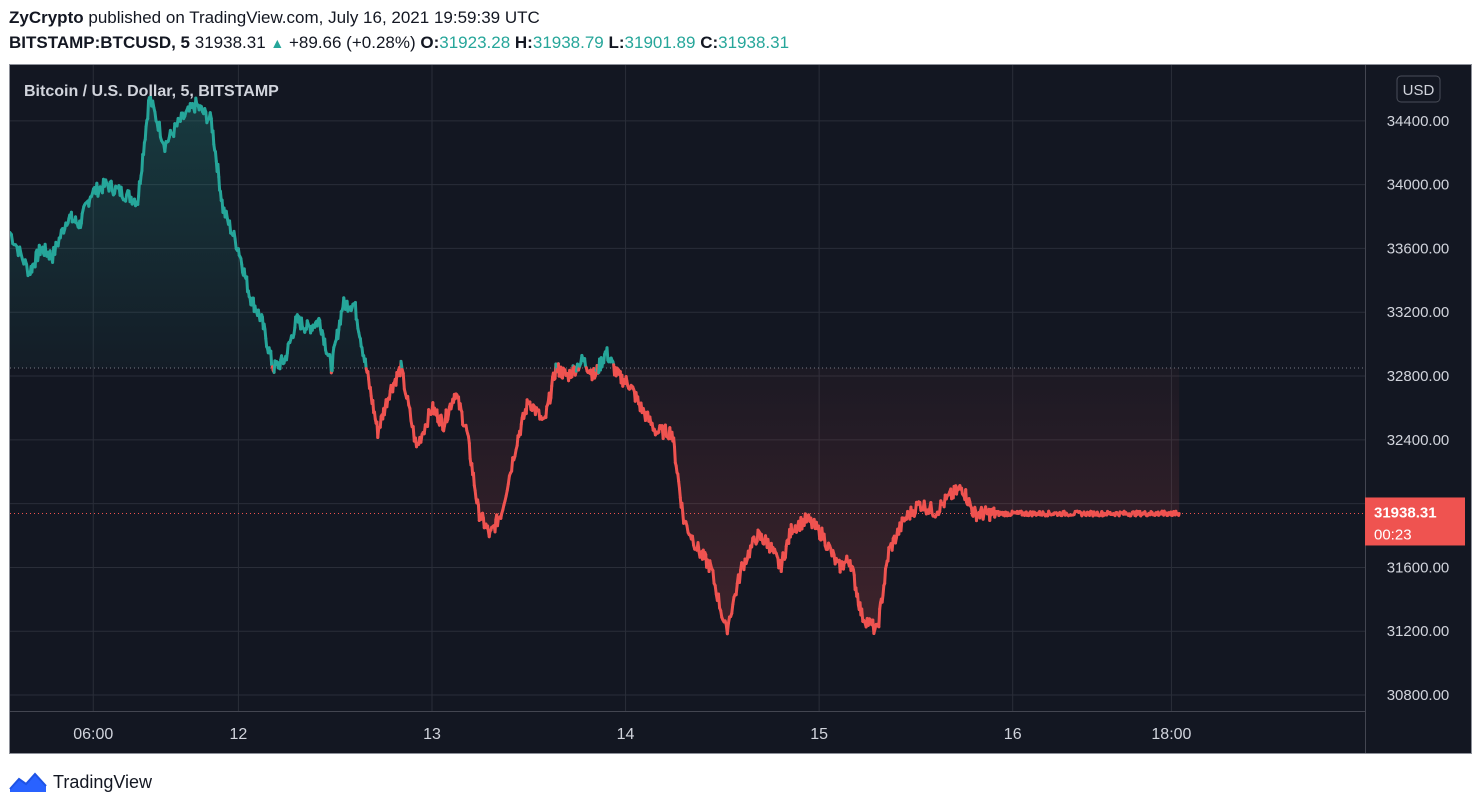 The height and width of the screenshot is (809, 1481). What do you see at coordinates (709, 42) in the screenshot?
I see `close-label: C:` at bounding box center [709, 42].